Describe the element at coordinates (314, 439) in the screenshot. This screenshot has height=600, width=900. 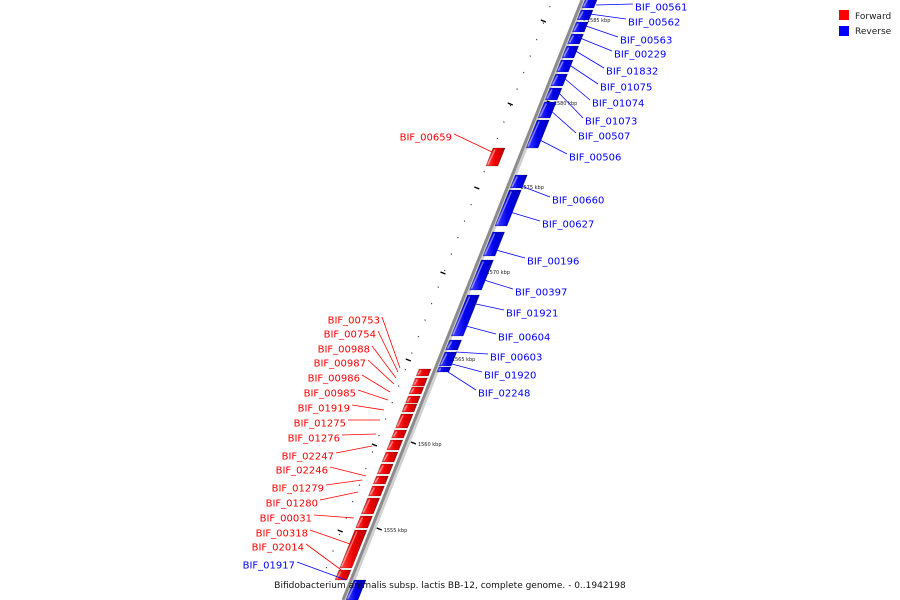
I see `forward-gene-label: BIF_01276` at that location.